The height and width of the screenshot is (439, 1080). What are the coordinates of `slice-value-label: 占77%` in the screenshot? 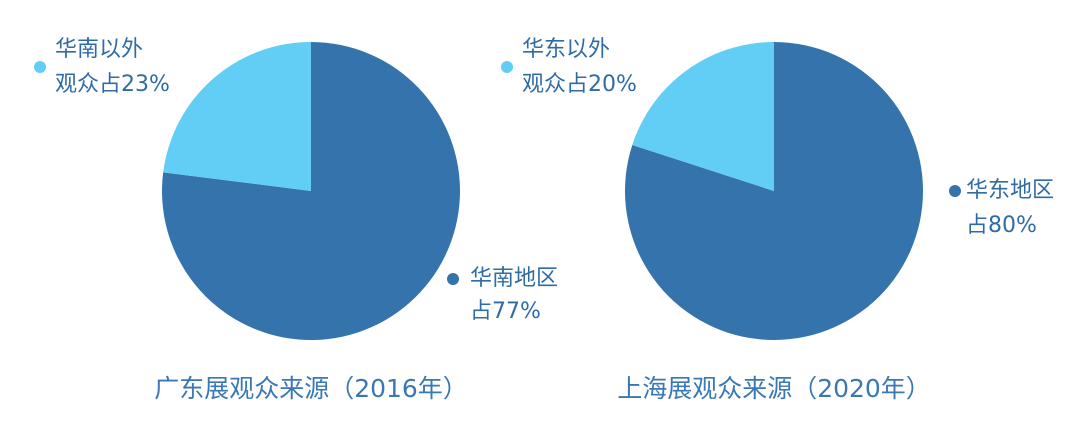 It's located at (505, 311).